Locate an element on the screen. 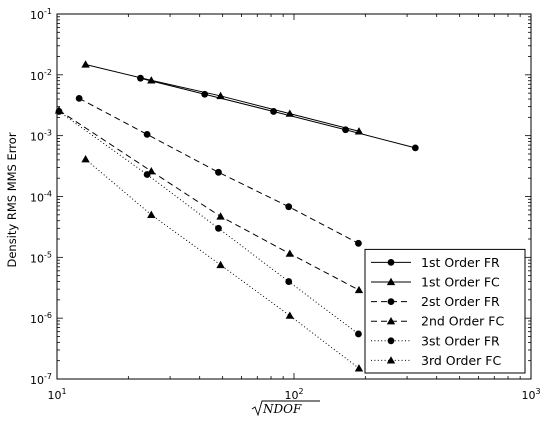 The image size is (540, 423). y-tick-label: 10⁻¹ is located at coordinates (41, 14).